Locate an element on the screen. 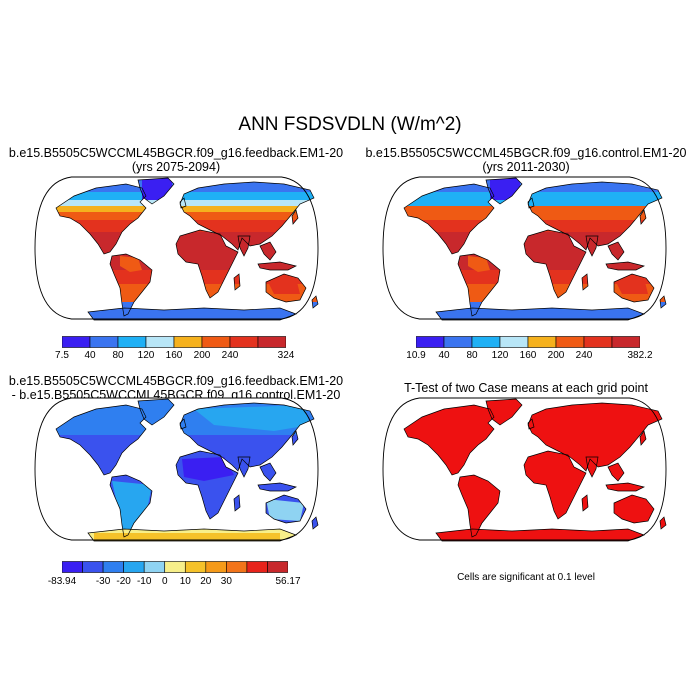 Image resolution: width=700 pixels, height=700 pixels. australia-region is located at coordinates (285, 510).